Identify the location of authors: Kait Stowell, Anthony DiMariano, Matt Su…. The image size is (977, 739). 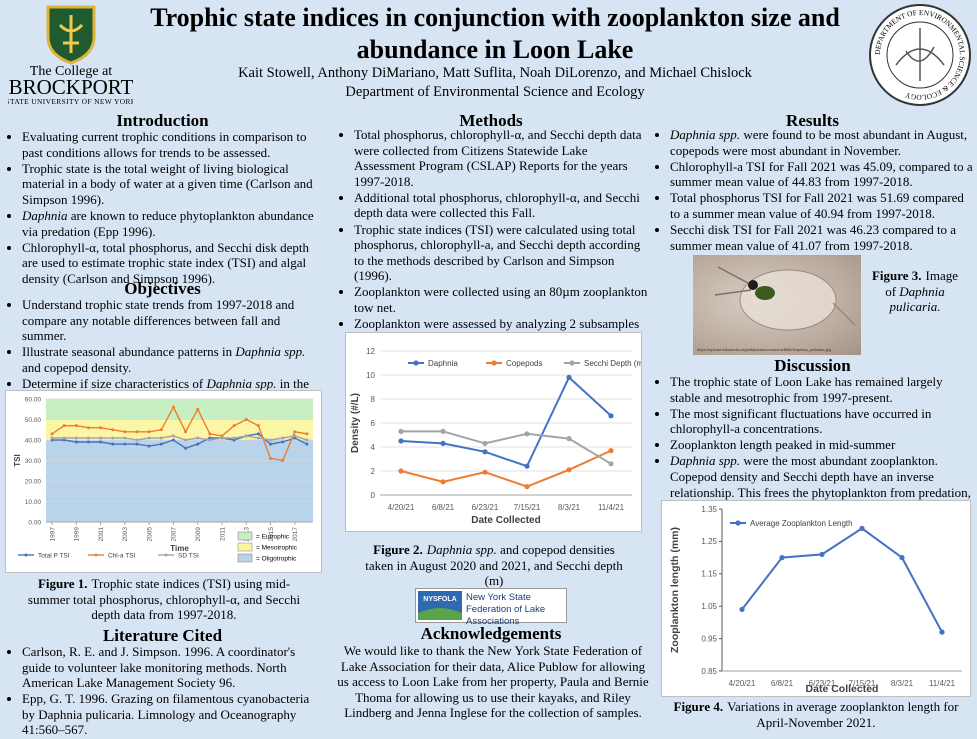
(495, 73).